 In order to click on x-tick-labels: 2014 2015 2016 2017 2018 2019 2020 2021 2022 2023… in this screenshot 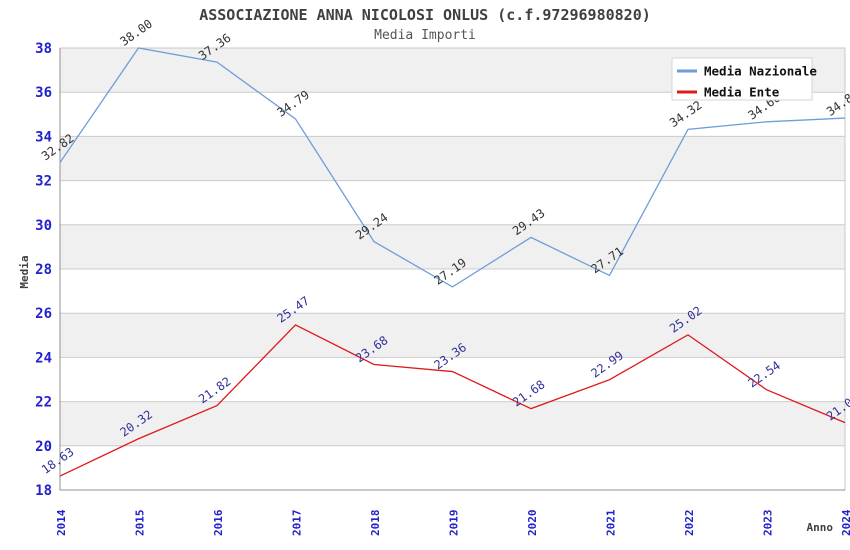, I will do `click(452, 522)`.